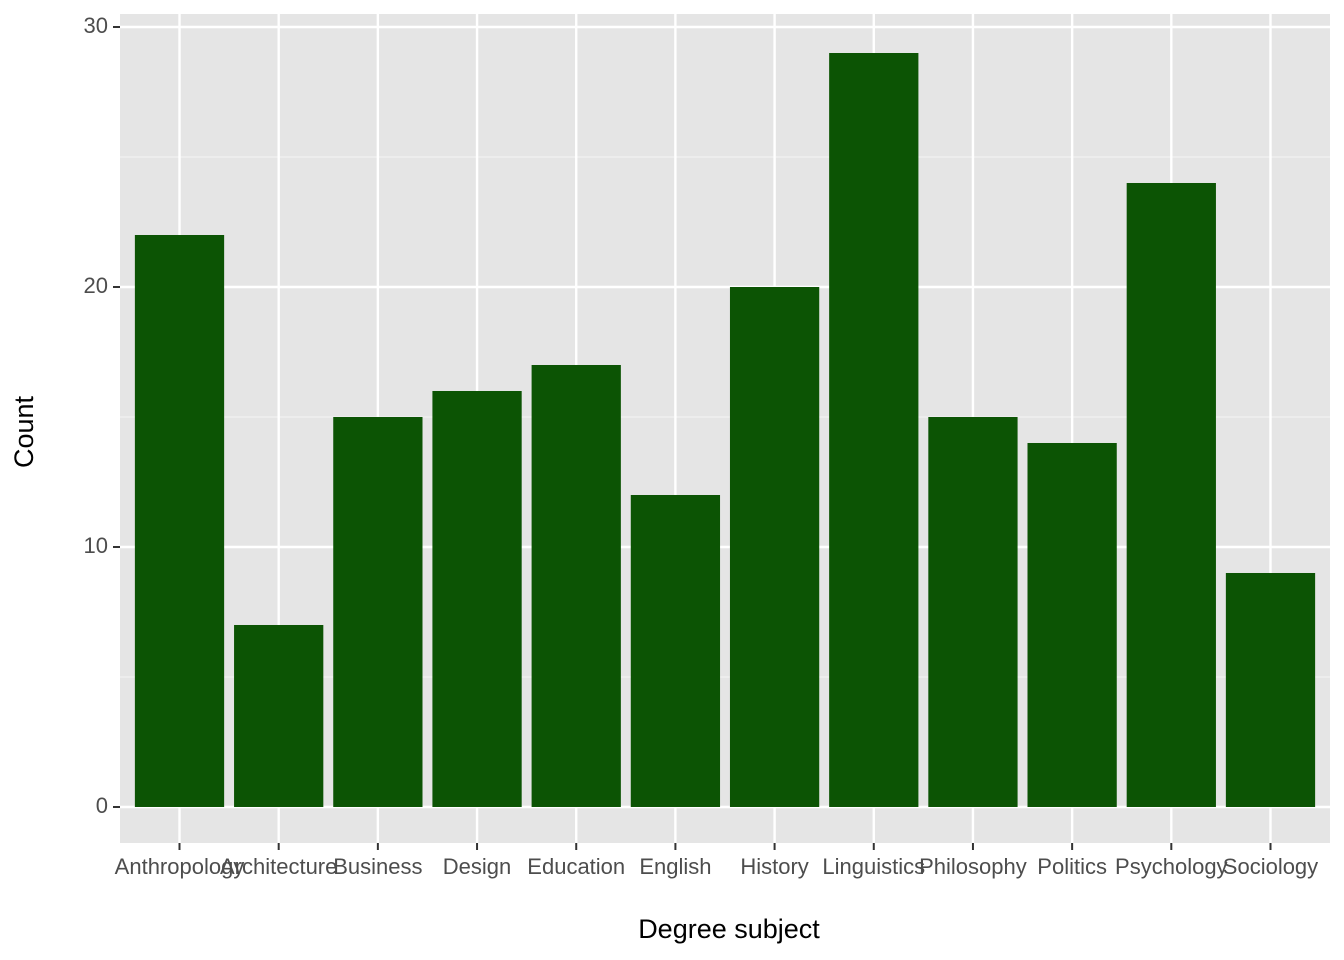  Describe the element at coordinates (102, 805) in the screenshot. I see `y-tick-label: 0` at that location.